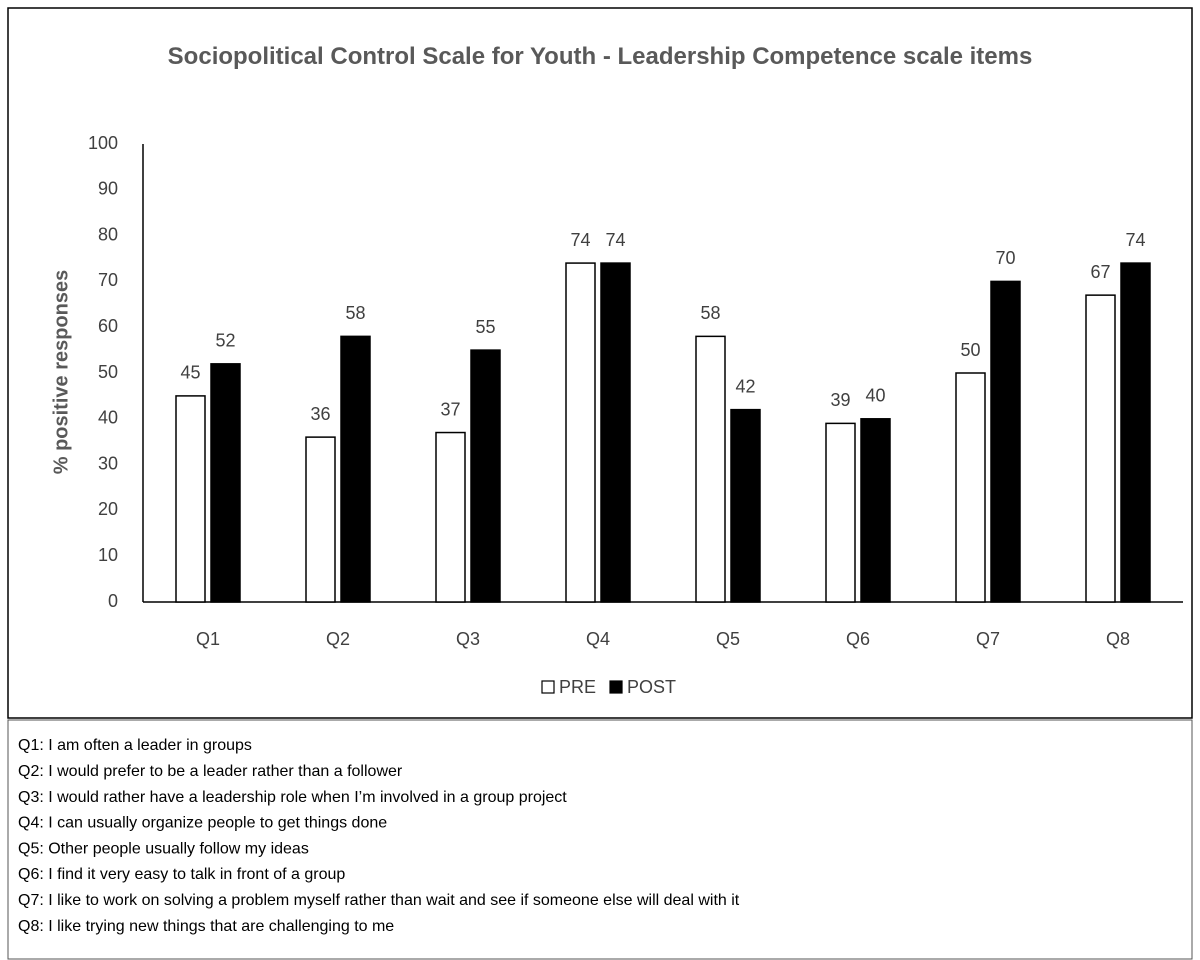  I want to click on data-label: 52, so click(225, 341).